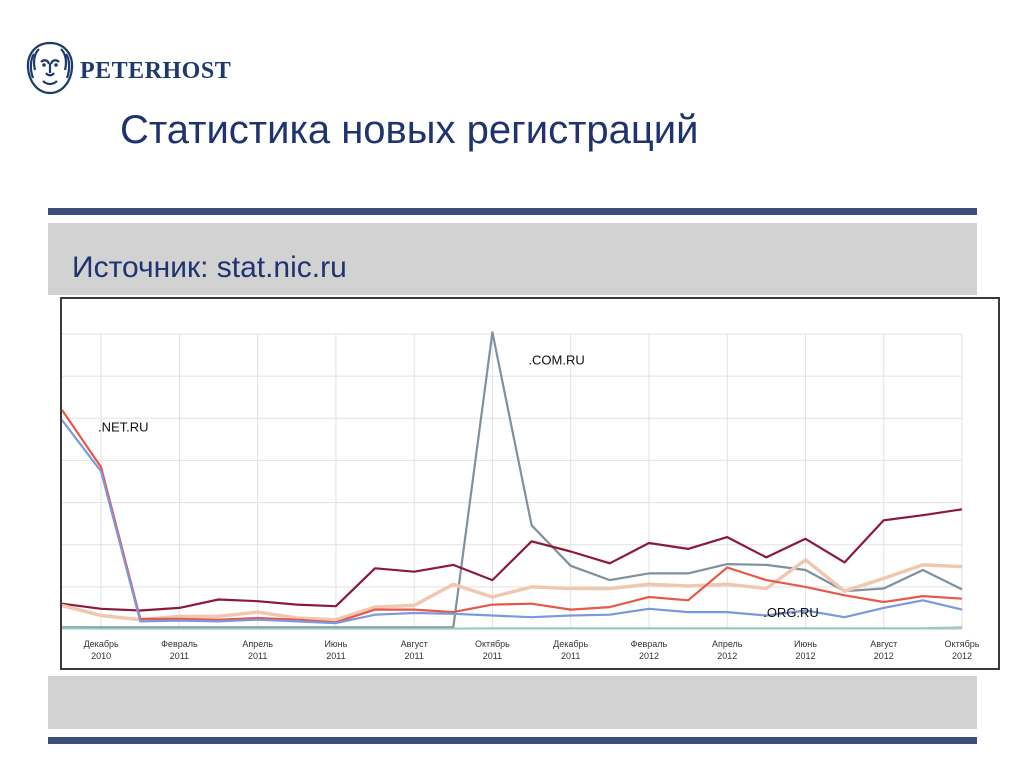 This screenshot has width=1024, height=768. I want to click on x-tick-month-10: Август, so click(883, 644).